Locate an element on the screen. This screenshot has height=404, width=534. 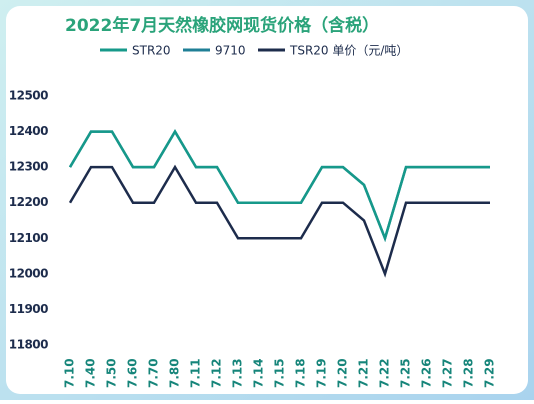
x-tick-label: 7.29 is located at coordinates (490, 373).